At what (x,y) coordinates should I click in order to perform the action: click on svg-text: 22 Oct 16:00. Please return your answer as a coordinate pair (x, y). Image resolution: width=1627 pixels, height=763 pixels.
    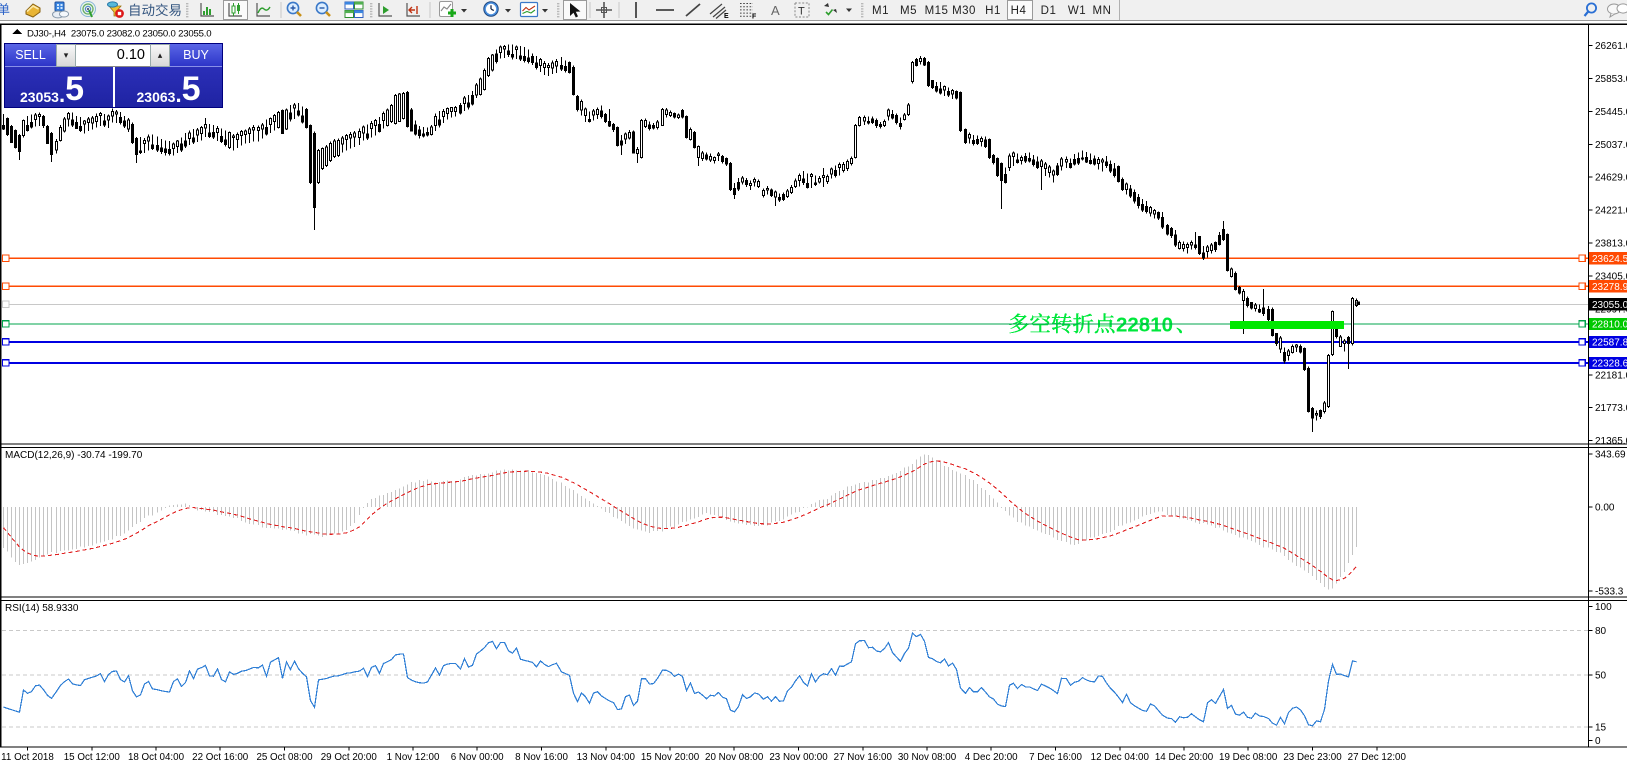
    Looking at the image, I should click on (220, 757).